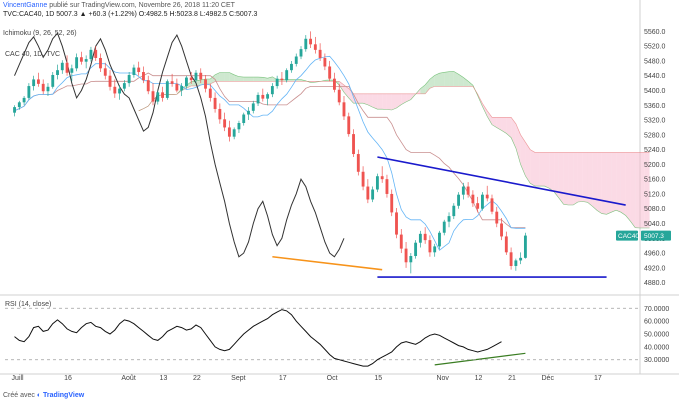 This screenshot has height=404, width=679. Describe the element at coordinates (548, 378) in the screenshot. I see `time-tick-label: Déc` at that location.